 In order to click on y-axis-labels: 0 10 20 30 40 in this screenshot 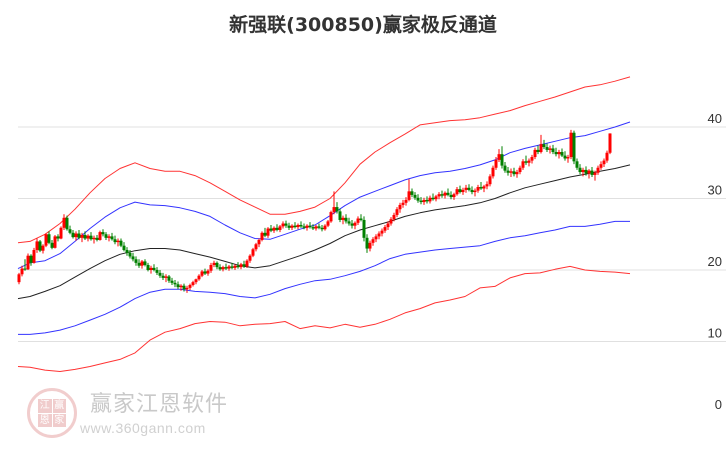, I will do `click(715, 261)`.